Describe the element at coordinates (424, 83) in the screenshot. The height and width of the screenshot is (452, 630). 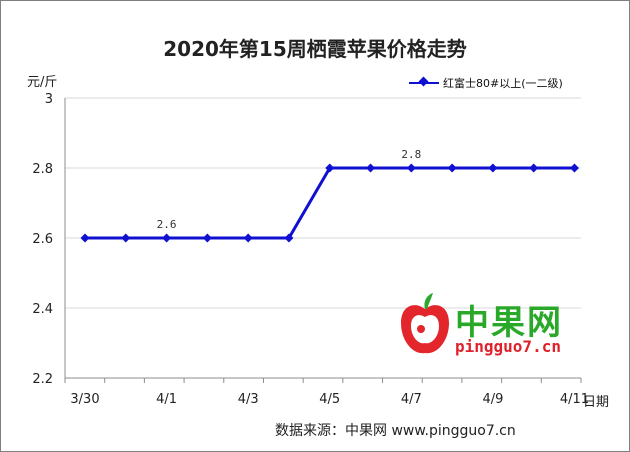
I see `legend-marker` at that location.